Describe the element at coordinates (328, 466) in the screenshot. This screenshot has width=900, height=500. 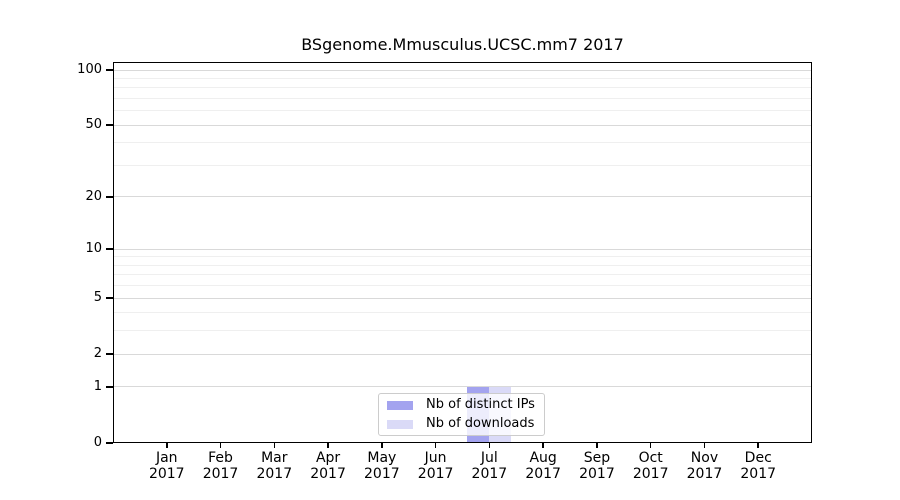
I see `x-tick-label: Apr 2017` at that location.